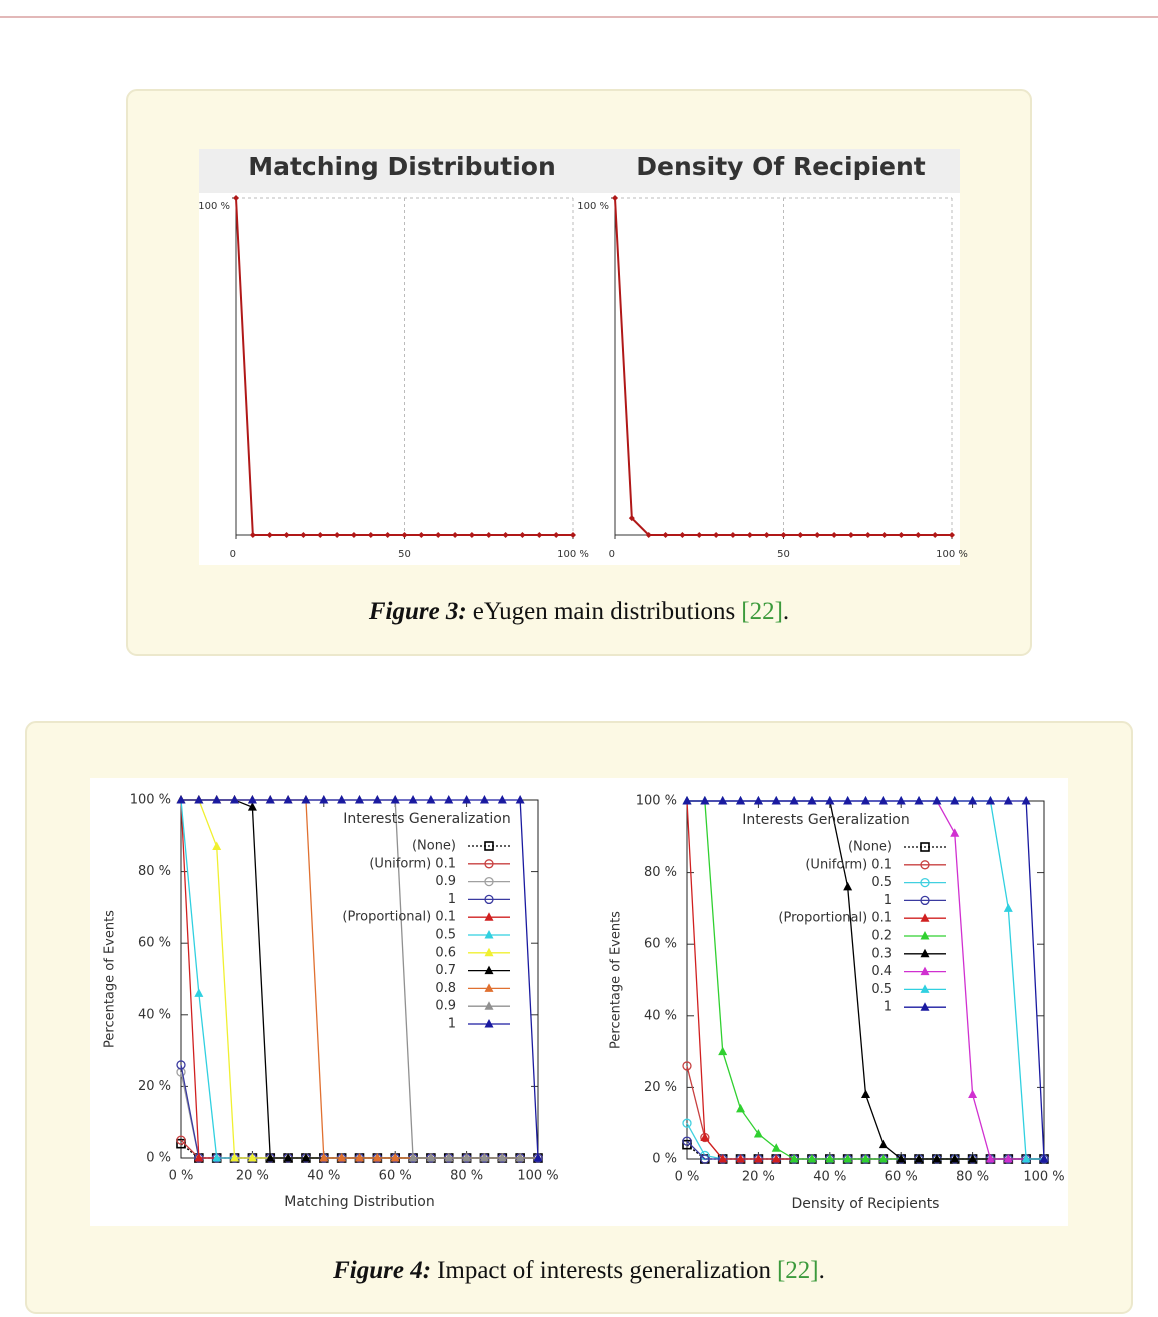  What do you see at coordinates (660, 944) in the screenshot?
I see `y-tick-label: 60 %` at bounding box center [660, 944].